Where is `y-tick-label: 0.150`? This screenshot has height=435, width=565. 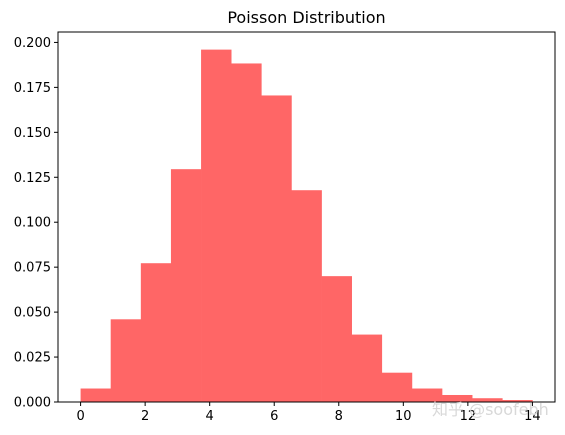
y-tick-label: 0.150 is located at coordinates (32, 133).